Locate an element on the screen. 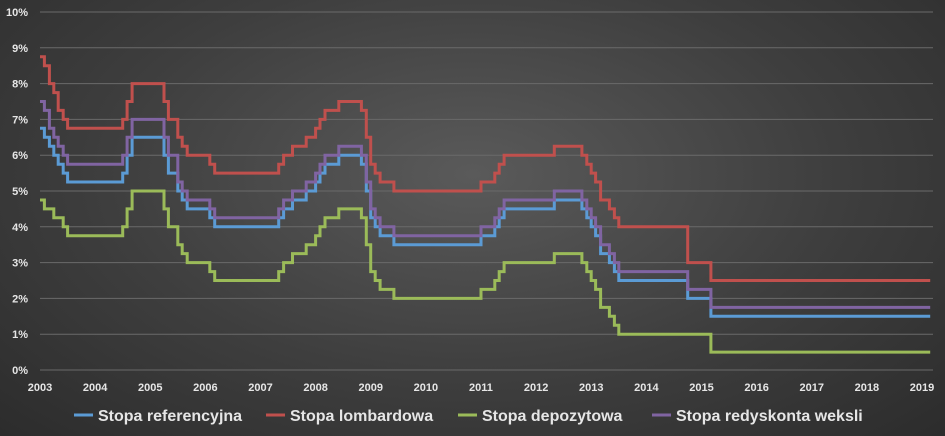  x-tick-label: 2007 is located at coordinates (260, 388).